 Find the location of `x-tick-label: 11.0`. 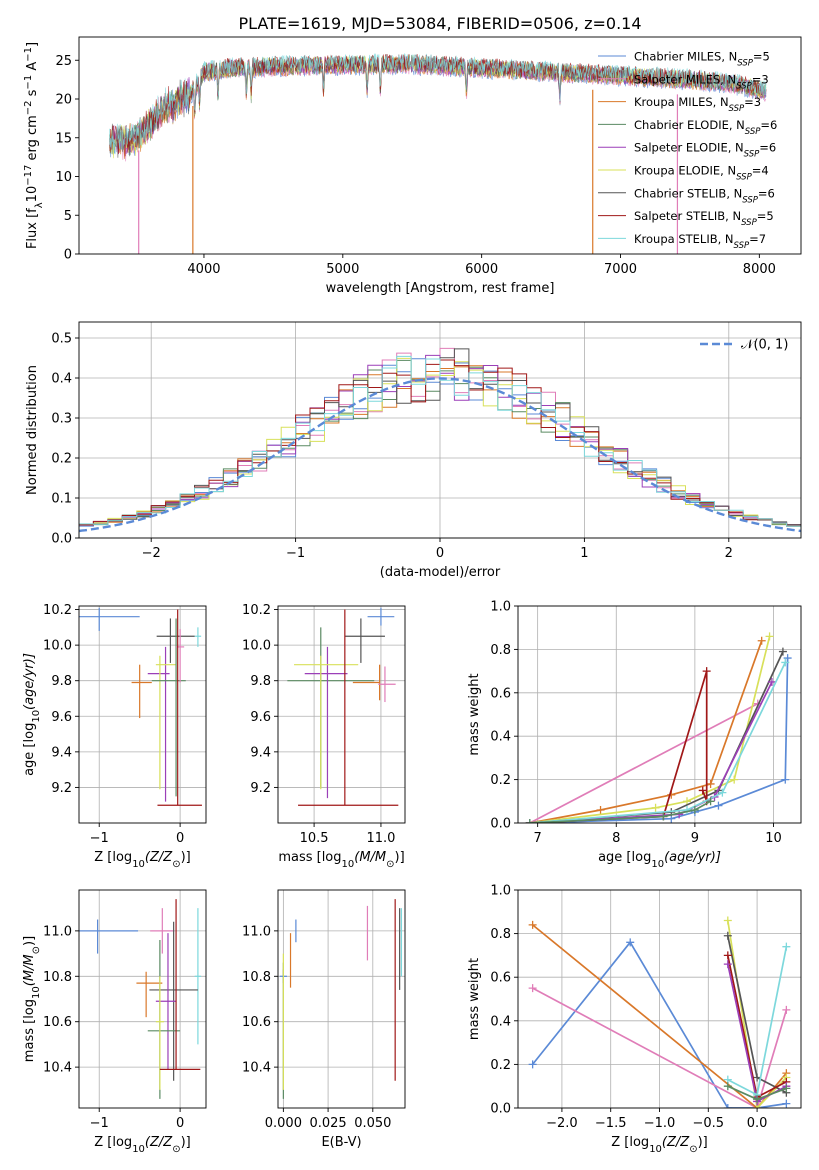

x-tick-label: 11.0 is located at coordinates (380, 838).